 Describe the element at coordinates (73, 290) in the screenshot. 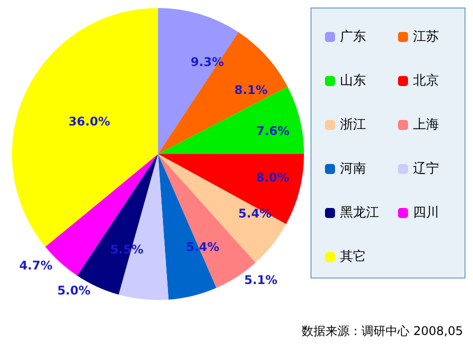

I see `data-label: 5.0%` at that location.